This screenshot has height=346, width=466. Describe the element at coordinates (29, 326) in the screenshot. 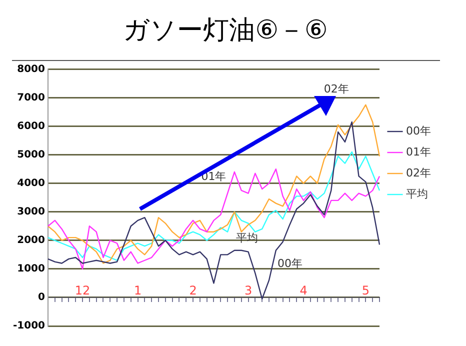

I see `y-tick-label: -1000` at that location.